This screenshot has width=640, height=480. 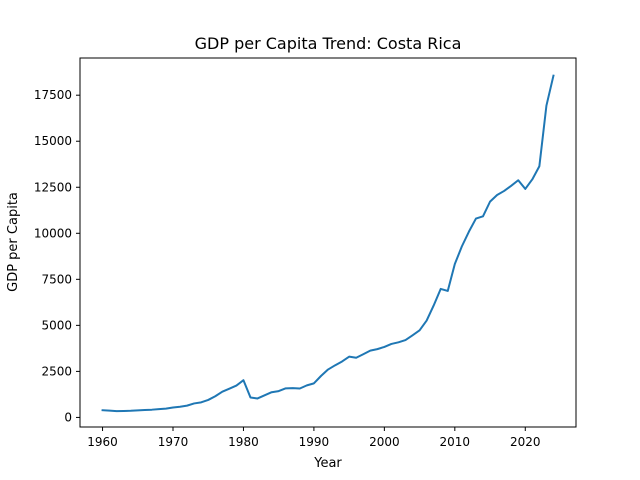 I want to click on chart-title: GDP per Capita Trend: Costa Rica, so click(x=328, y=43).